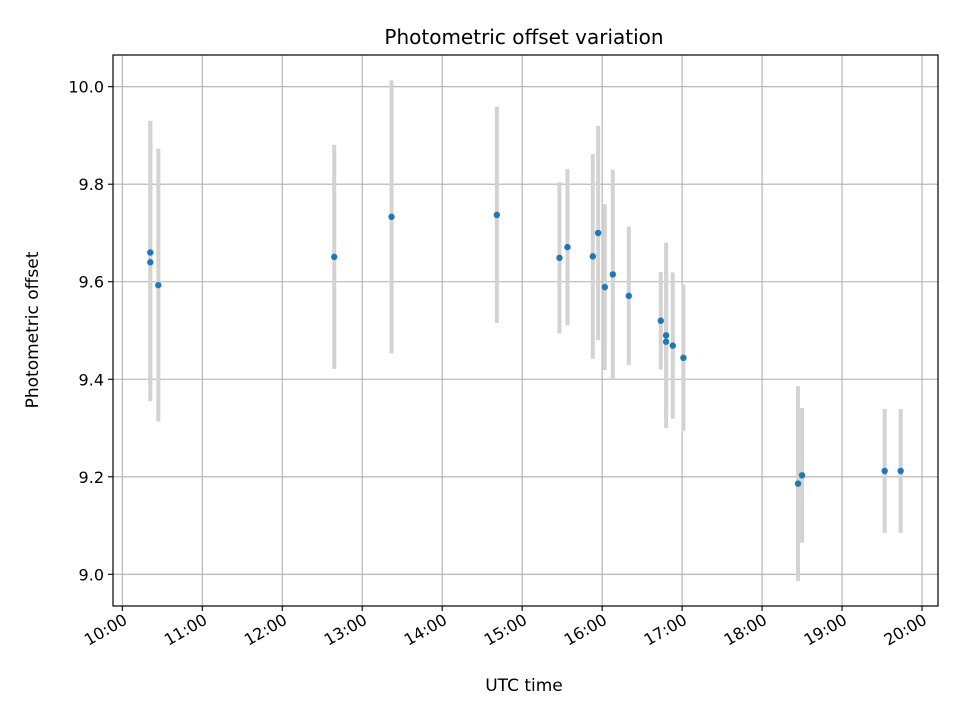  What do you see at coordinates (425, 630) in the screenshot?
I see `x-tick-label: 14:00` at bounding box center [425, 630].